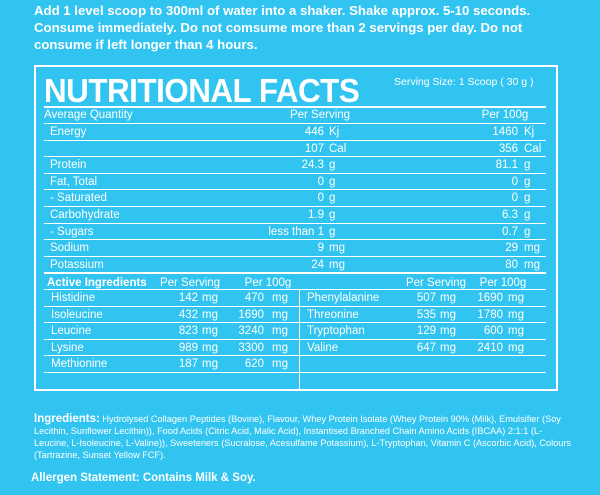 The image size is (600, 495). What do you see at coordinates (508, 148) in the screenshot?
I see `per-100g-value: 356` at bounding box center [508, 148].